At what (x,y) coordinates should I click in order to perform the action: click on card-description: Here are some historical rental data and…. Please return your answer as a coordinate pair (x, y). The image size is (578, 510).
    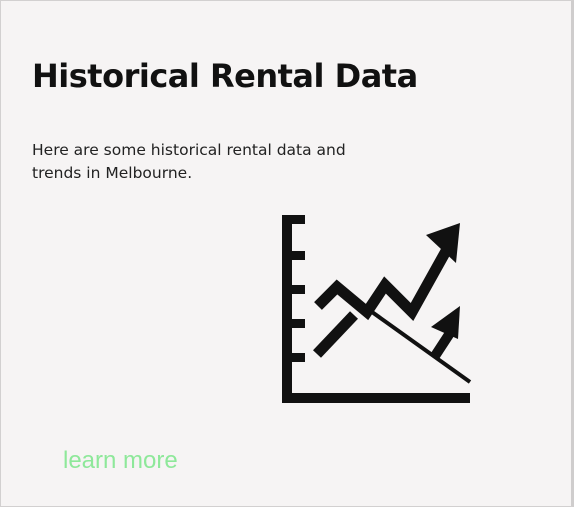
    Looking at the image, I should click on (192, 162).